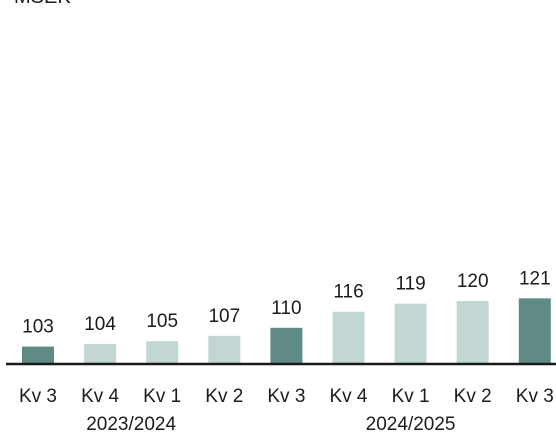 The width and height of the screenshot is (556, 439). I want to click on value-label-2: 104, so click(100, 324).